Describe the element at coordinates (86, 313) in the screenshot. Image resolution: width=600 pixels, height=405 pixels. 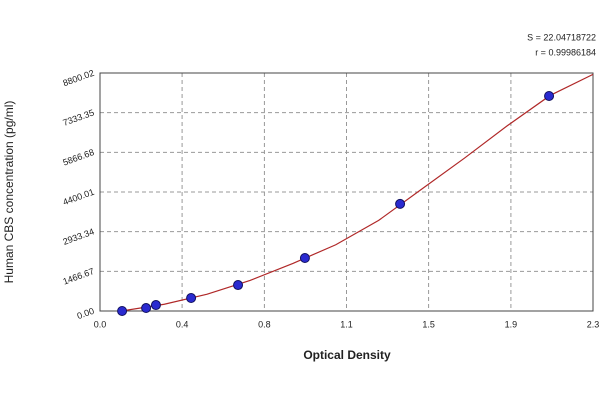
I see `y-tick-label: 0.00` at that location.